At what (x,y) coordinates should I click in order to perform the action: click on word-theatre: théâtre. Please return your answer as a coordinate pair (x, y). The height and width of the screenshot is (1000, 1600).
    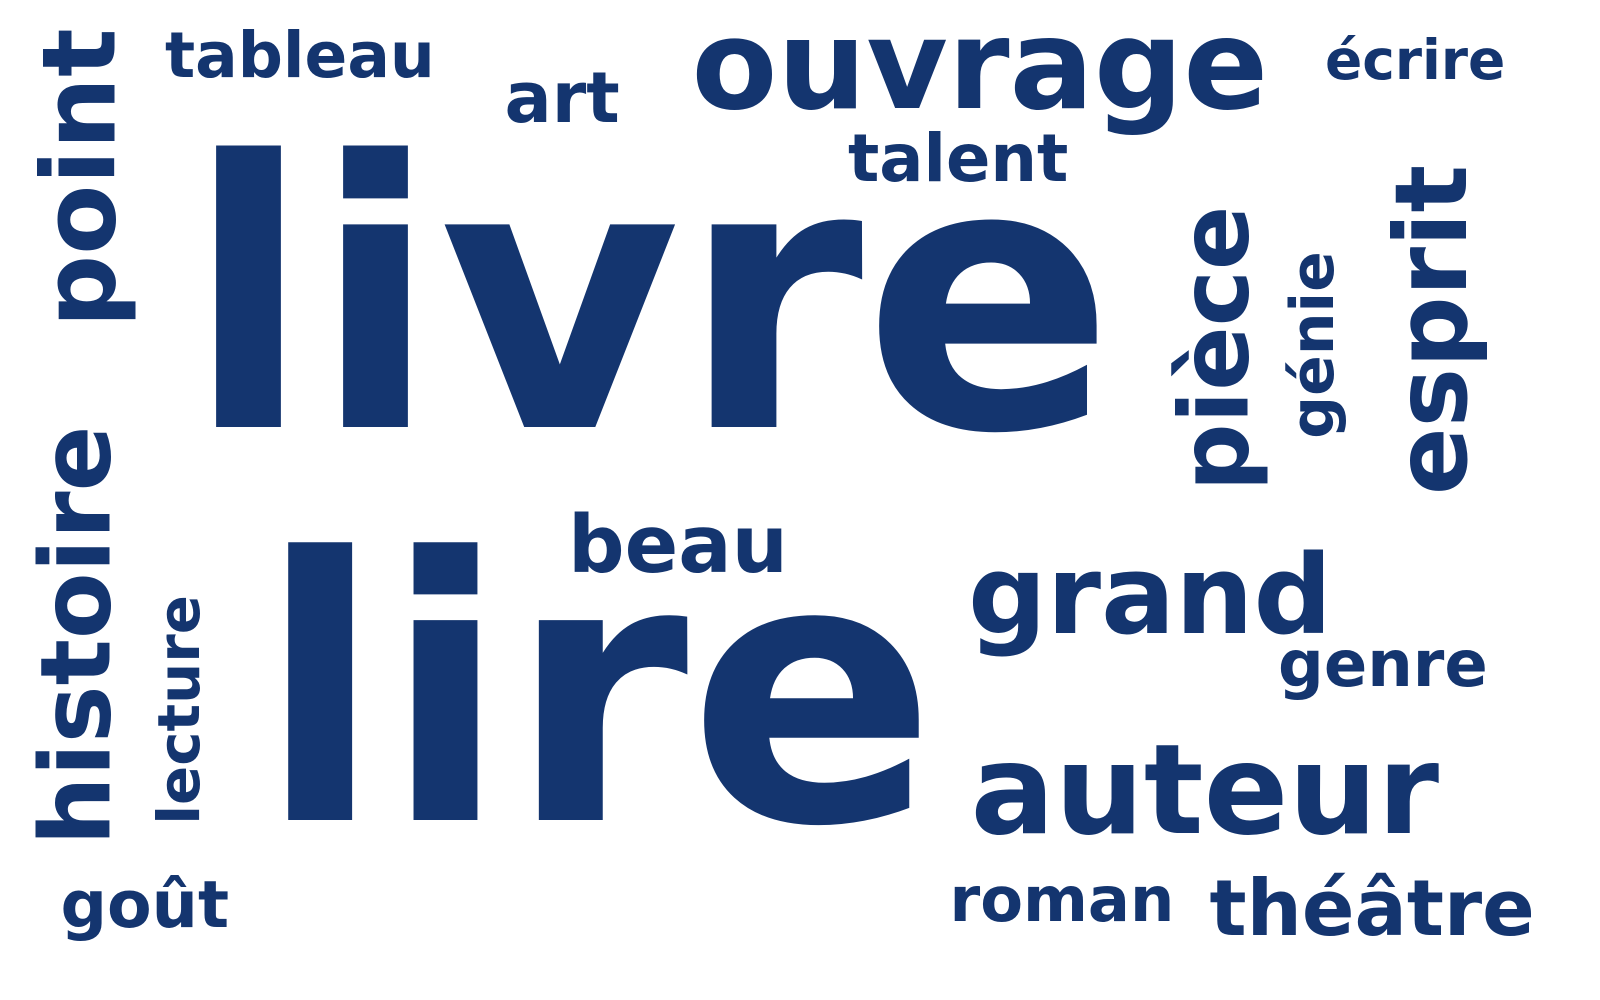
    Looking at the image, I should click on (1372, 909).